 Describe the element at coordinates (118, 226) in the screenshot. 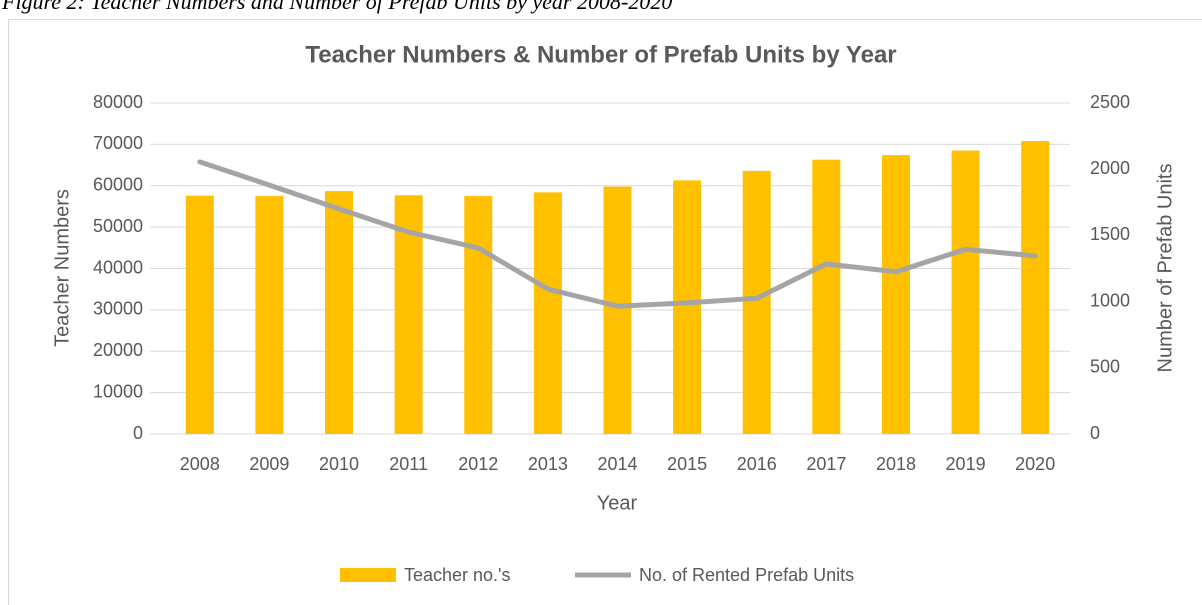

I see `y-tick-label: 50000` at that location.